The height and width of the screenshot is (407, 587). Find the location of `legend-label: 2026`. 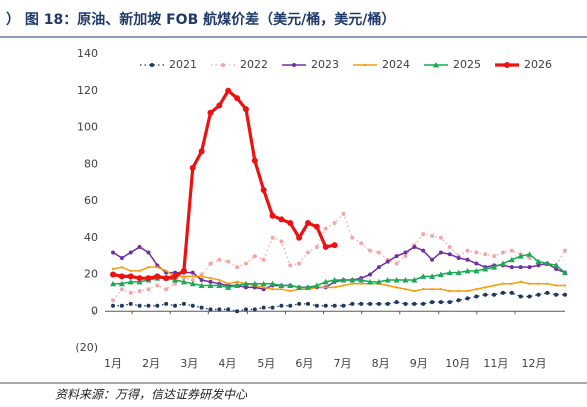

legend-label: 2026 is located at coordinates (538, 64).